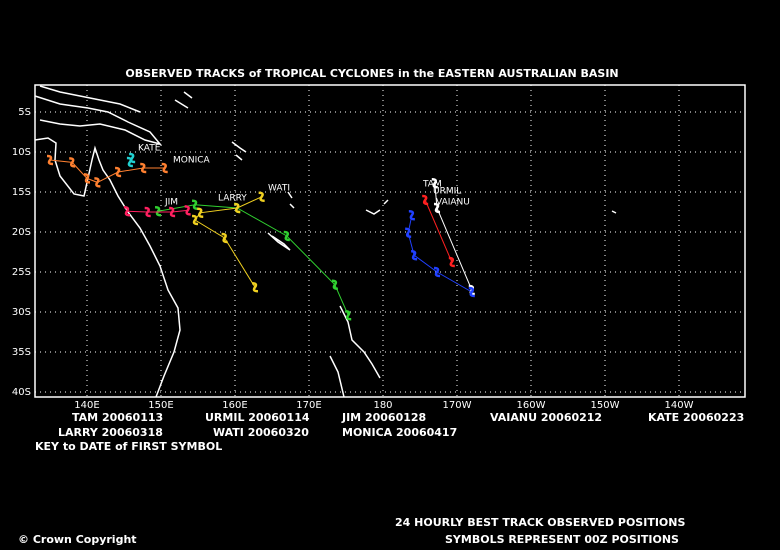 The image size is (780, 550). Describe the element at coordinates (21, 272) in the screenshot. I see `lat-tick-label: 25S` at that location.